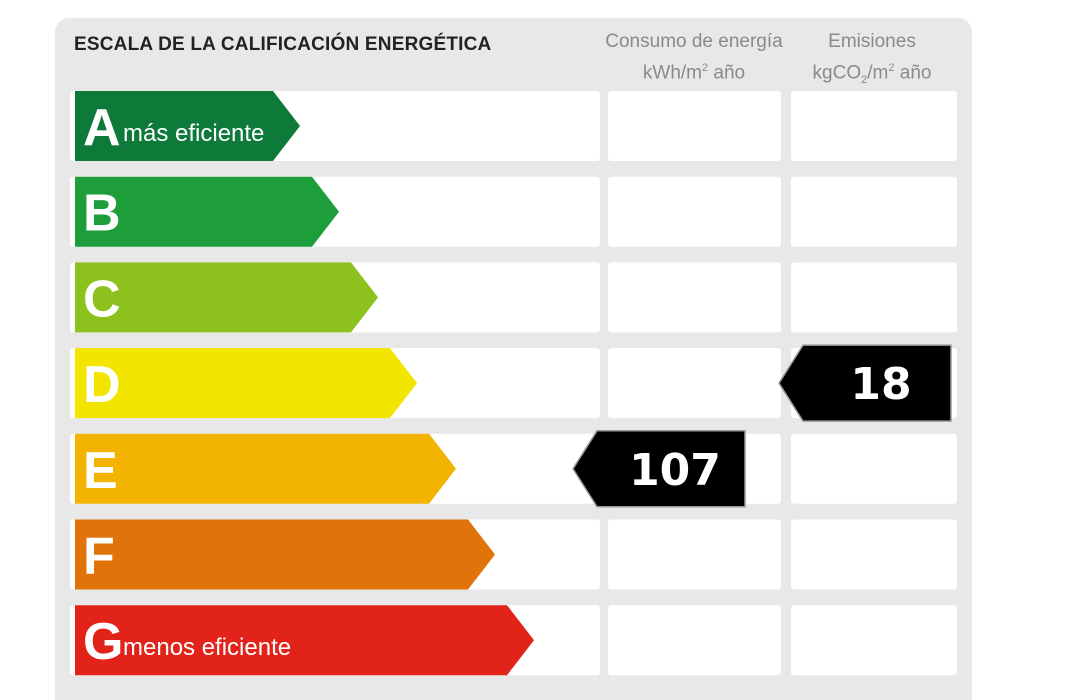 The height and width of the screenshot is (700, 1080). I want to click on column-header-consumo-line2: kWh/m2 año, so click(694, 73).